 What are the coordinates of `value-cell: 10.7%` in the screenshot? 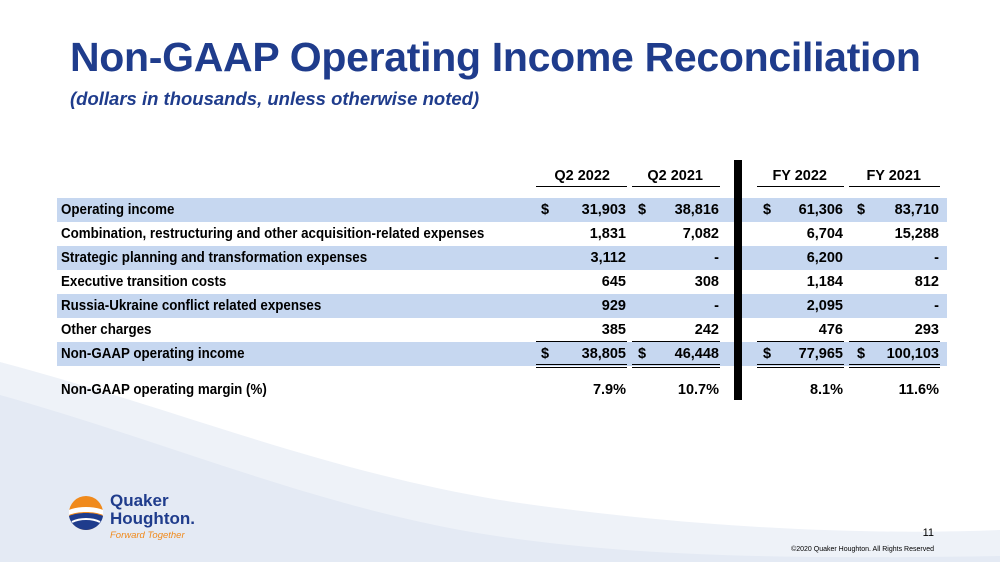 It's located at (698, 390).